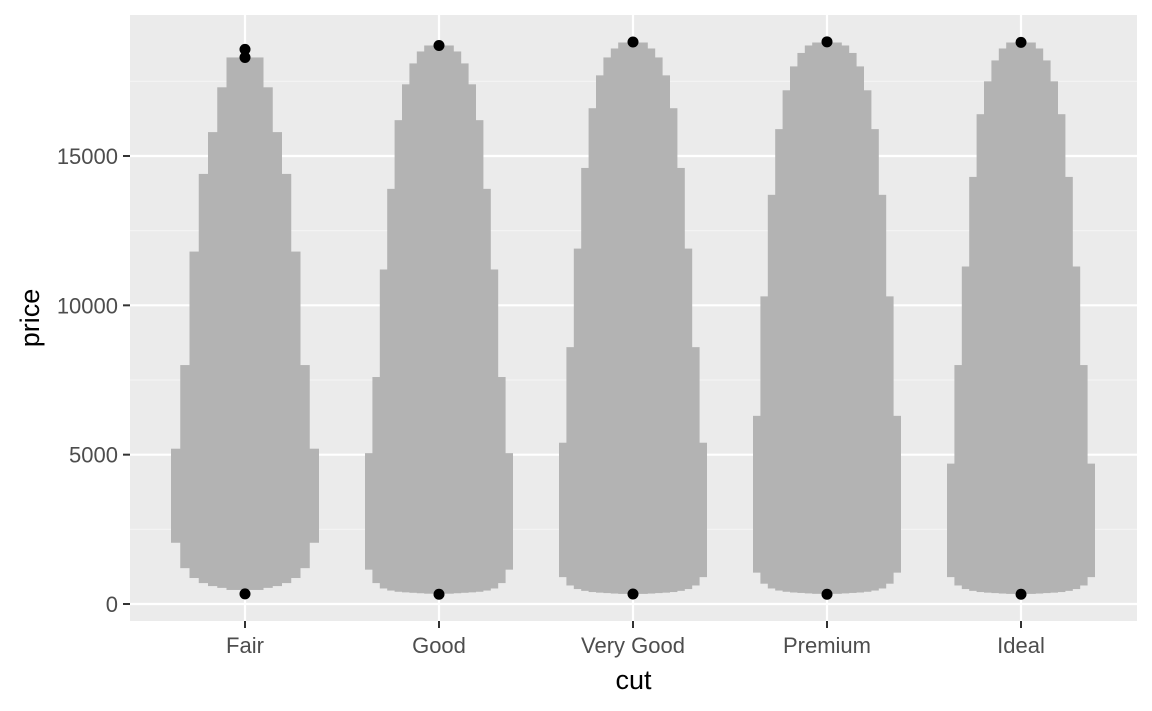  I want to click on x-tick-label: Ideal, so click(1021, 645).